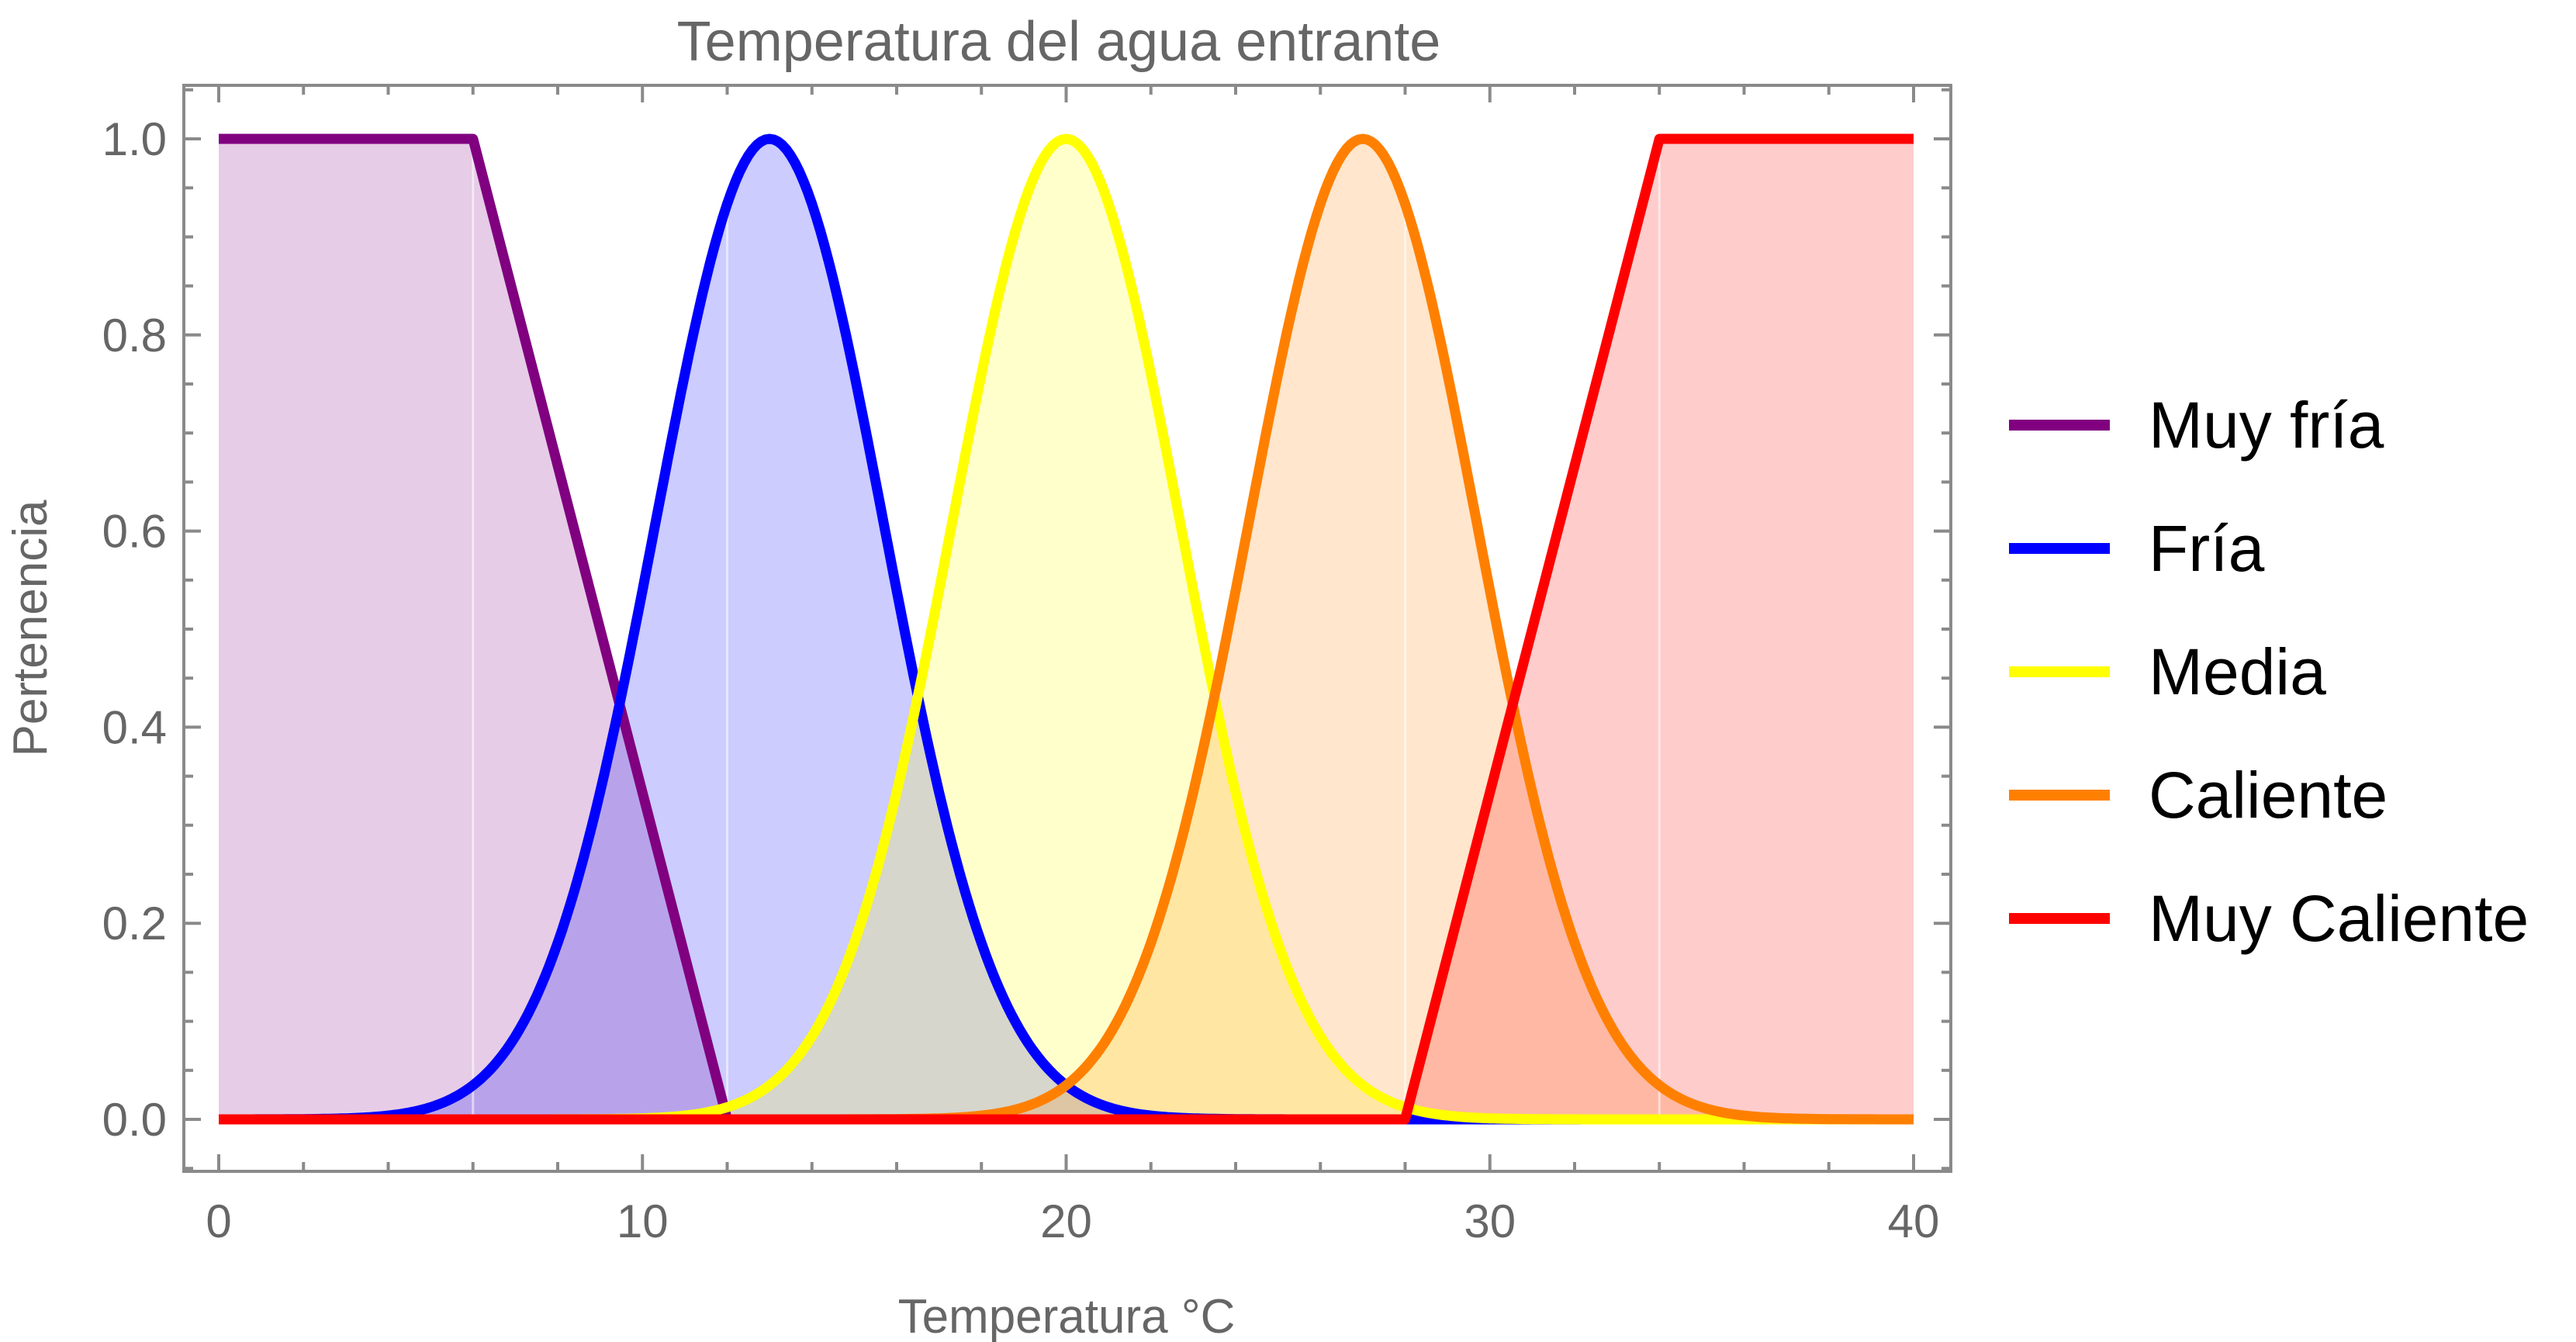 The image size is (2576, 1342). What do you see at coordinates (2339, 918) in the screenshot?
I see `legend-label-muy-caliente: Muy Caliente` at bounding box center [2339, 918].